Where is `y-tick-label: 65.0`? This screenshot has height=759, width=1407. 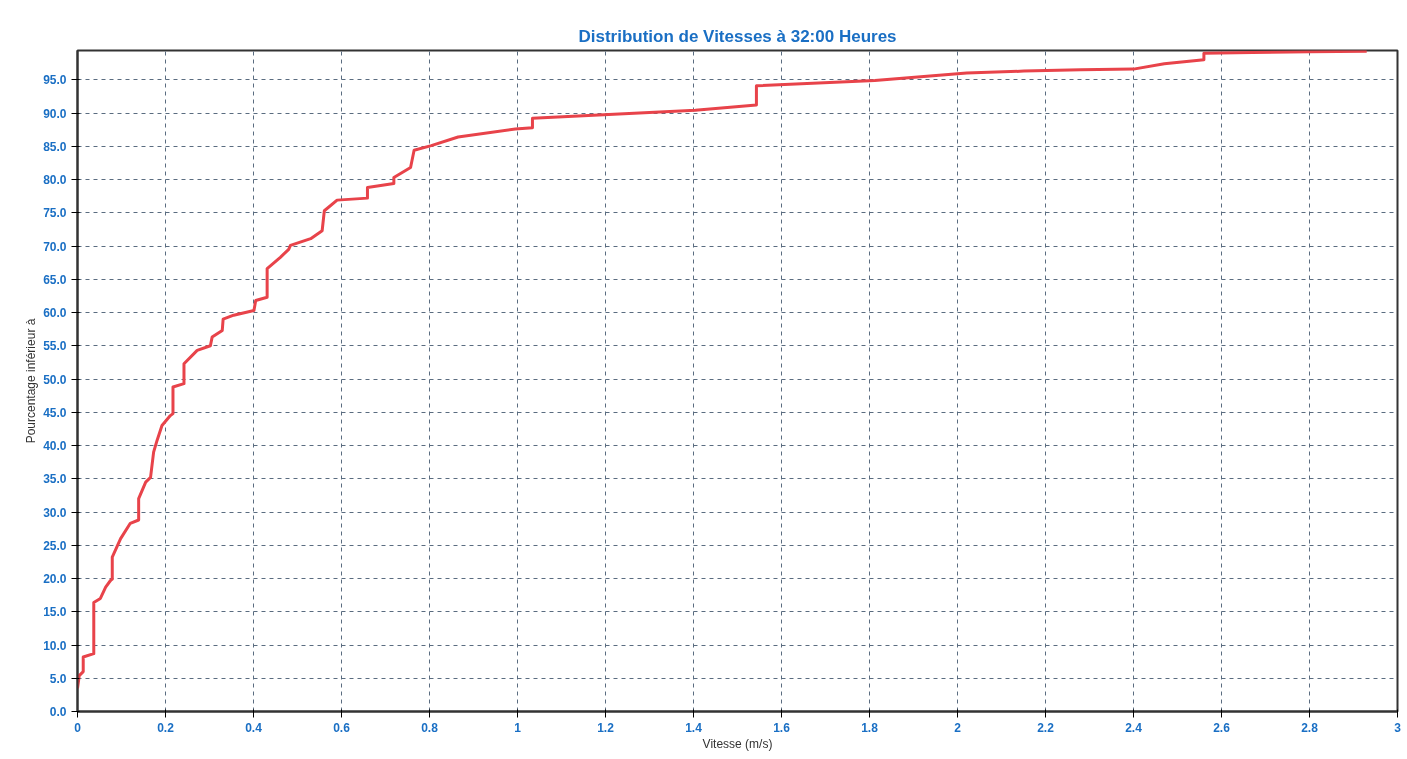 y-tick-label: 65.0 is located at coordinates (55, 279).